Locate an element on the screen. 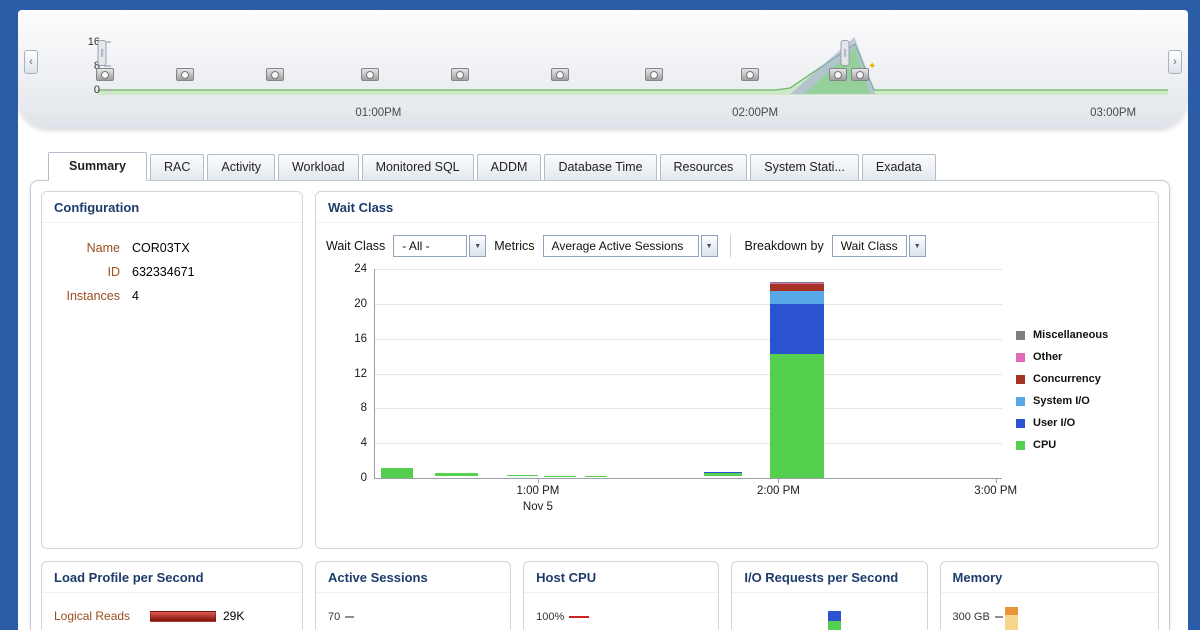 The image size is (1200, 630). panel-active-sessions: Active Sessions 70 is located at coordinates (413, 595).